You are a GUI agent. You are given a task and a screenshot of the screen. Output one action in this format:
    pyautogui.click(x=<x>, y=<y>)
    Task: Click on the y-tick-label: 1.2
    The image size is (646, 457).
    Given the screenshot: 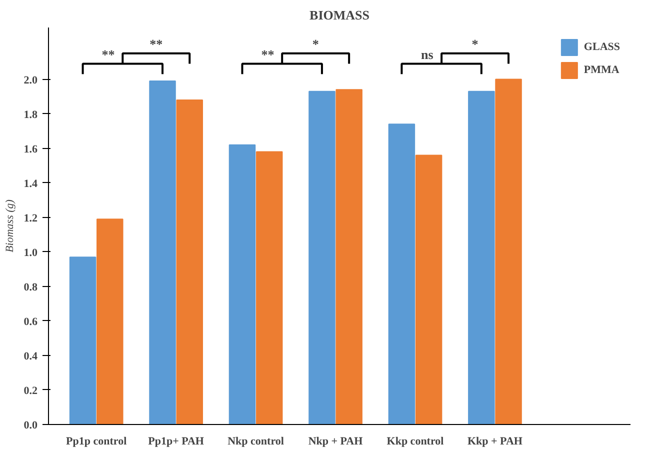 What is the action you would take?
    pyautogui.click(x=31, y=218)
    